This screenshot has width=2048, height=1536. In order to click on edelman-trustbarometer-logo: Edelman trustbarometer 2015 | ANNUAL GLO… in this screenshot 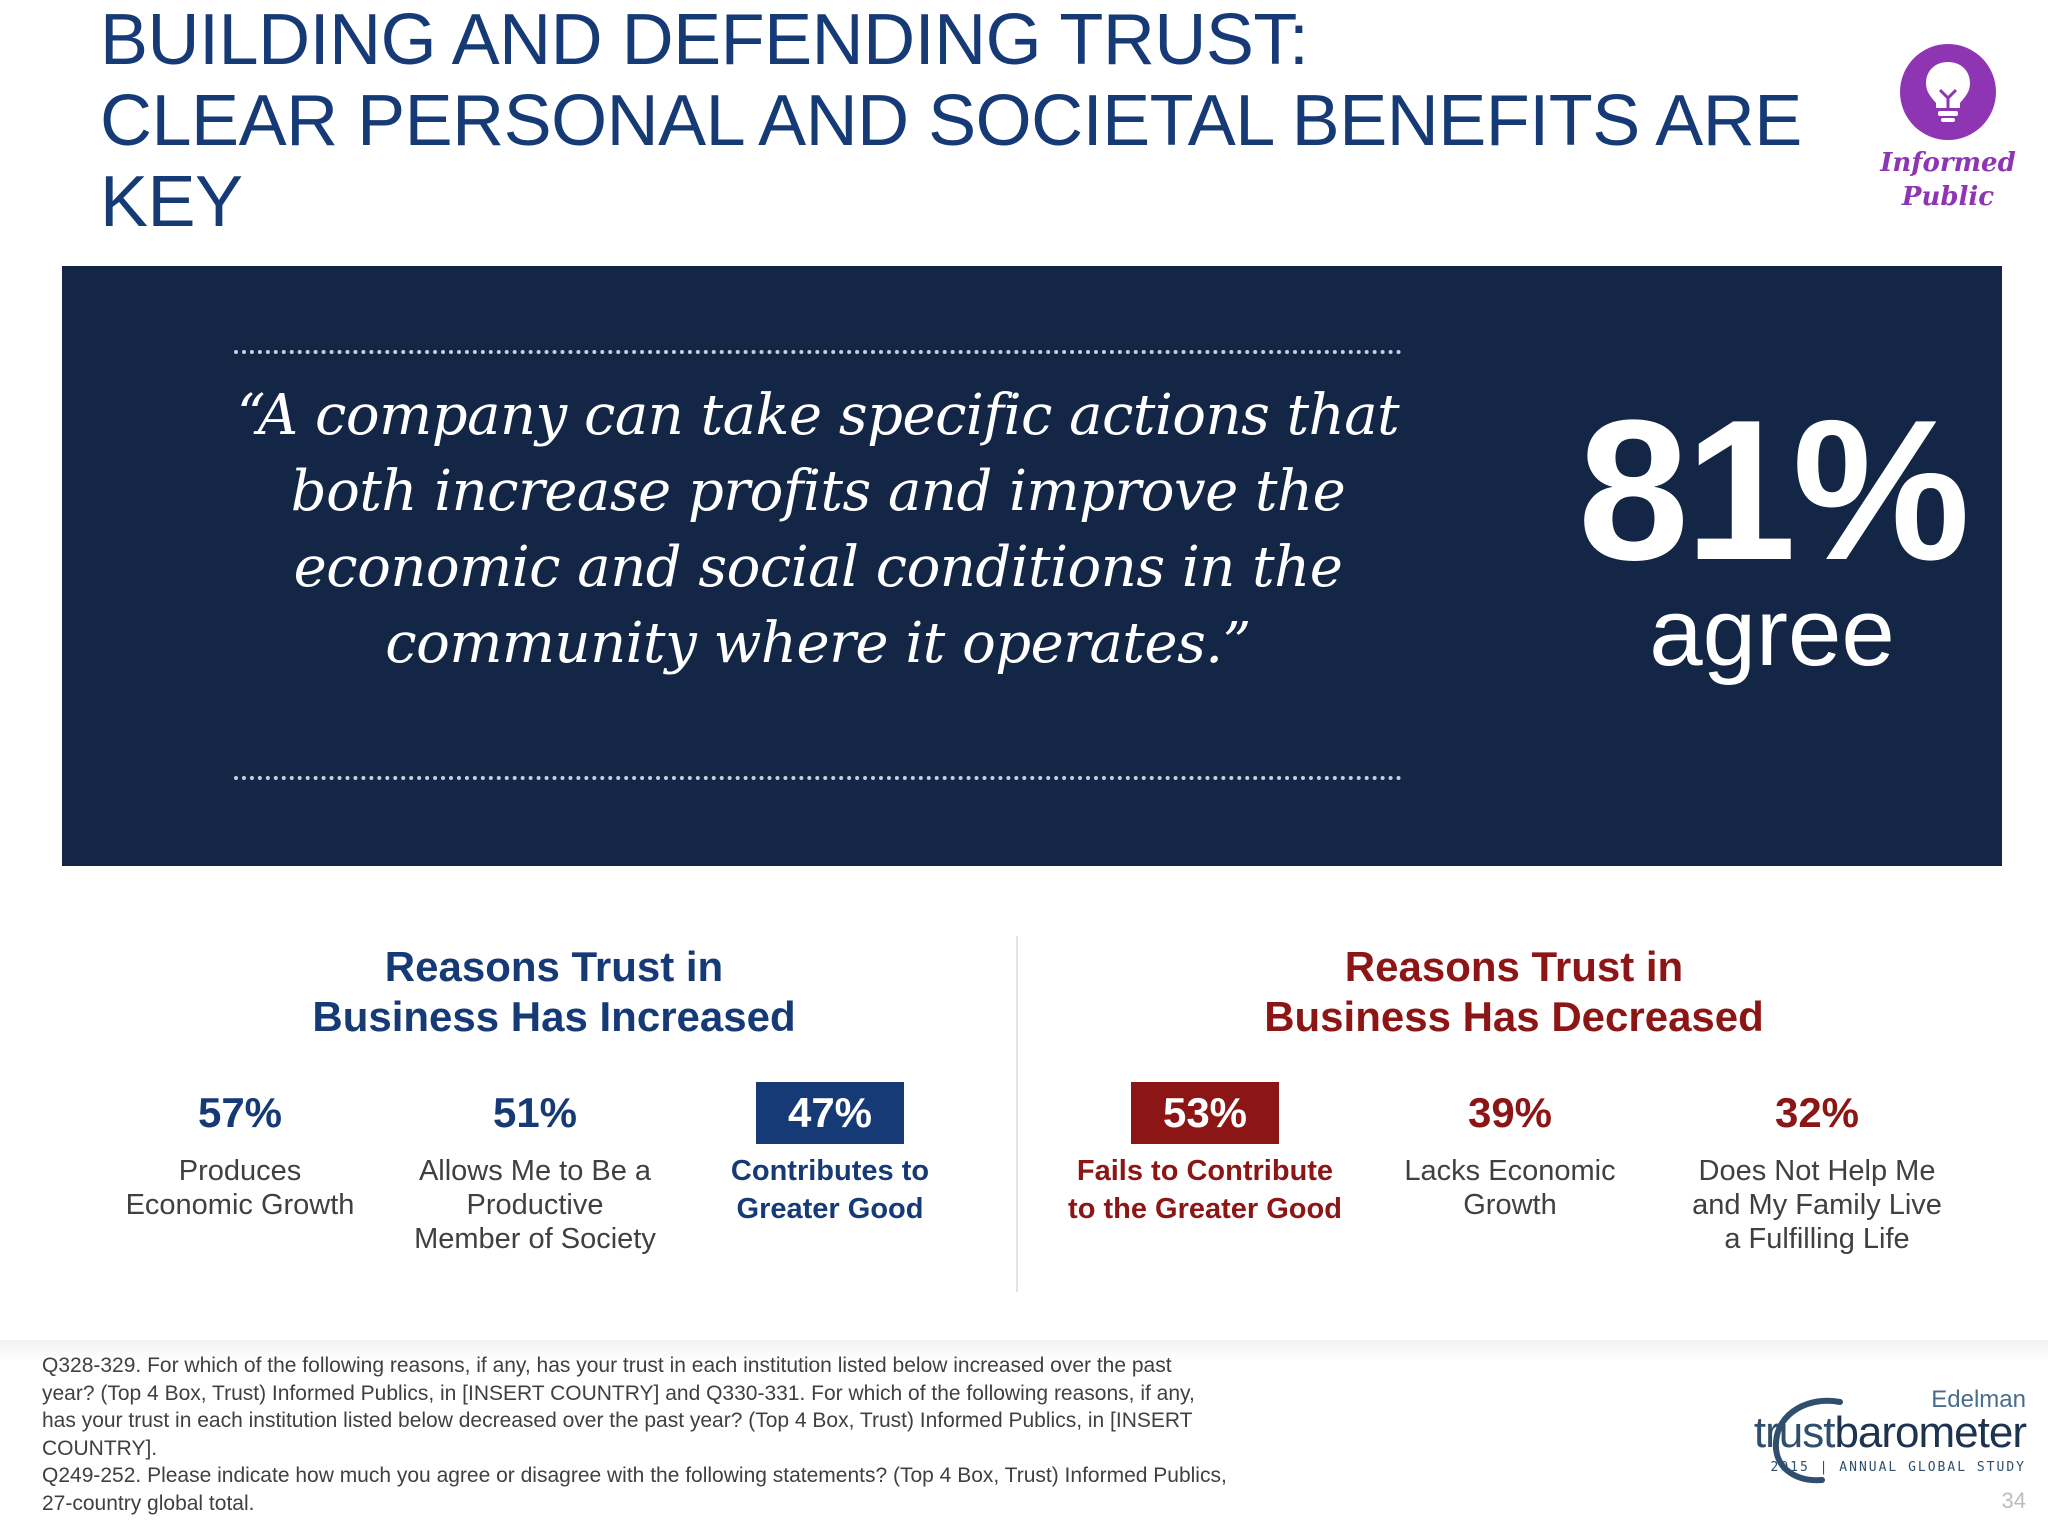, I will do `click(1892, 1439)`.